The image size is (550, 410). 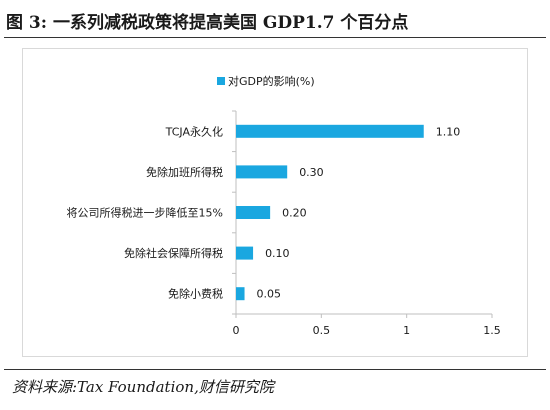 I want to click on x-tick-label: 1.5, so click(x=492, y=330).